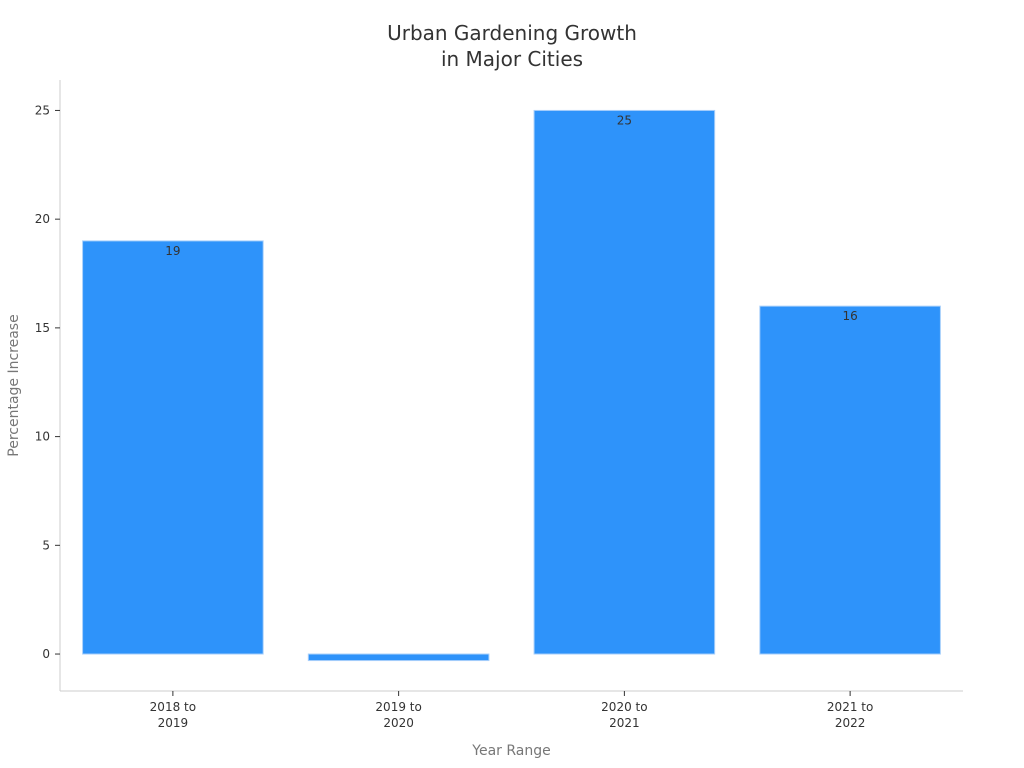  I want to click on chart-title: Urban Gardening Growth in Major Cities, so click(512, 46).